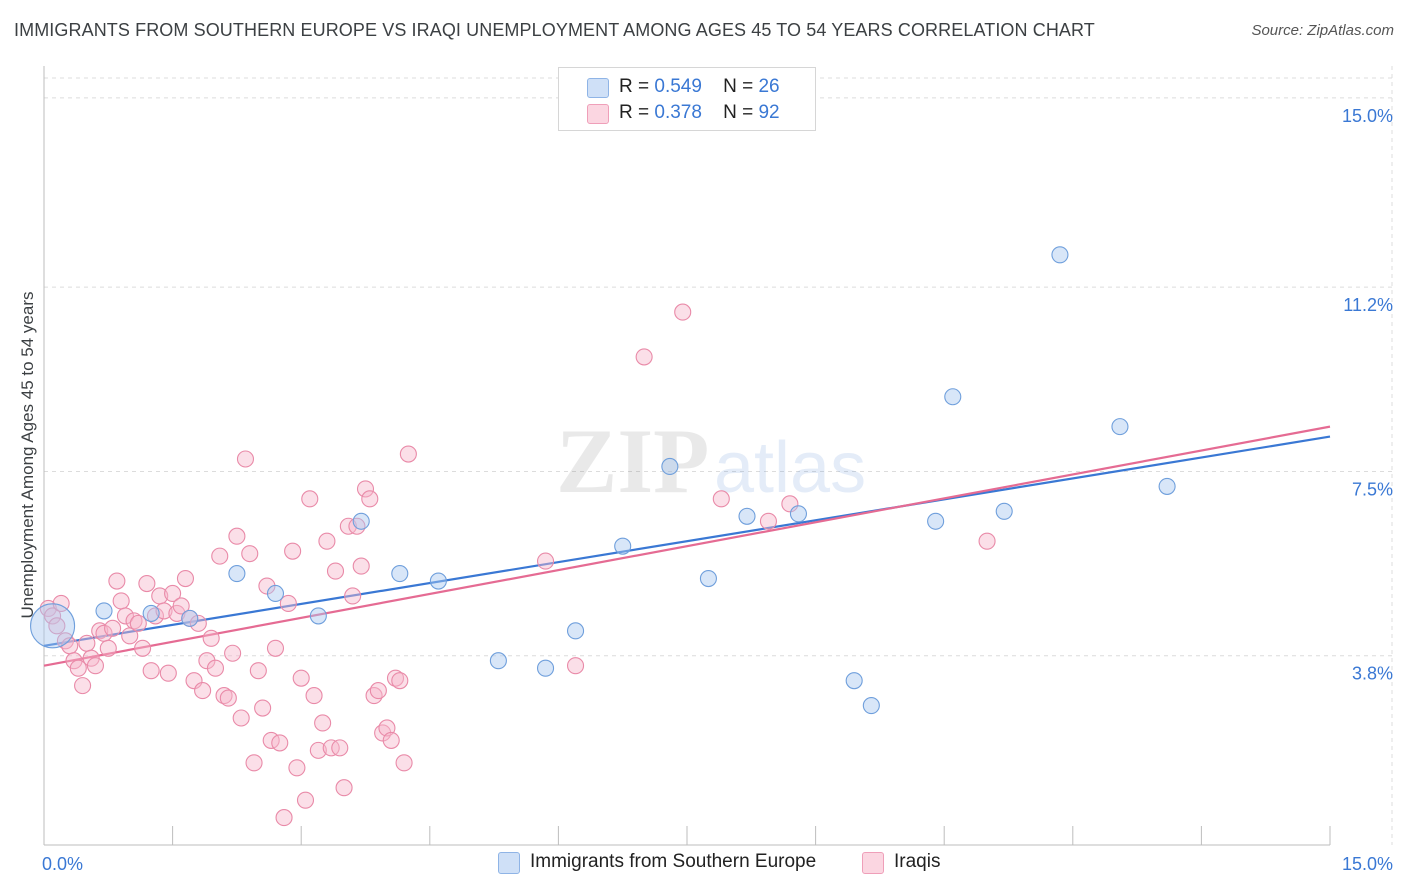 Image resolution: width=1406 pixels, height=892 pixels. I want to click on legend-item-iraqis: Iraqis, so click(912, 864).